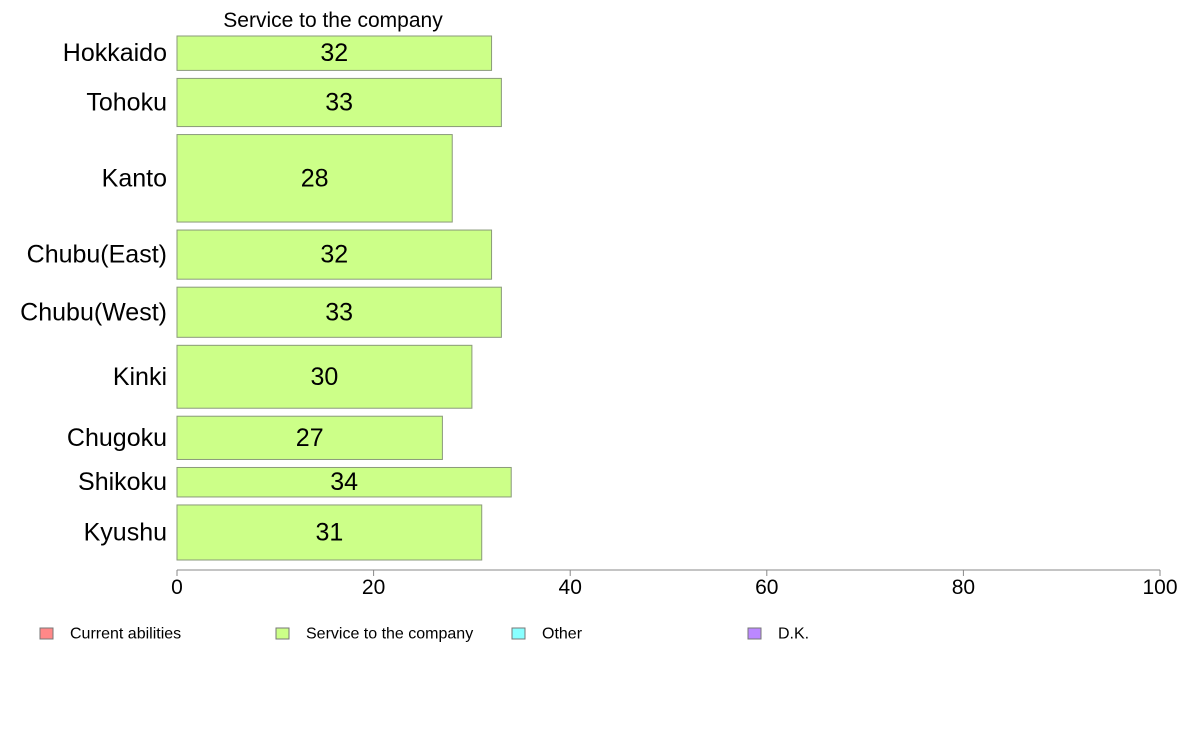 This screenshot has height=736, width=1188. I want to click on bar-shikoku, so click(344, 482).